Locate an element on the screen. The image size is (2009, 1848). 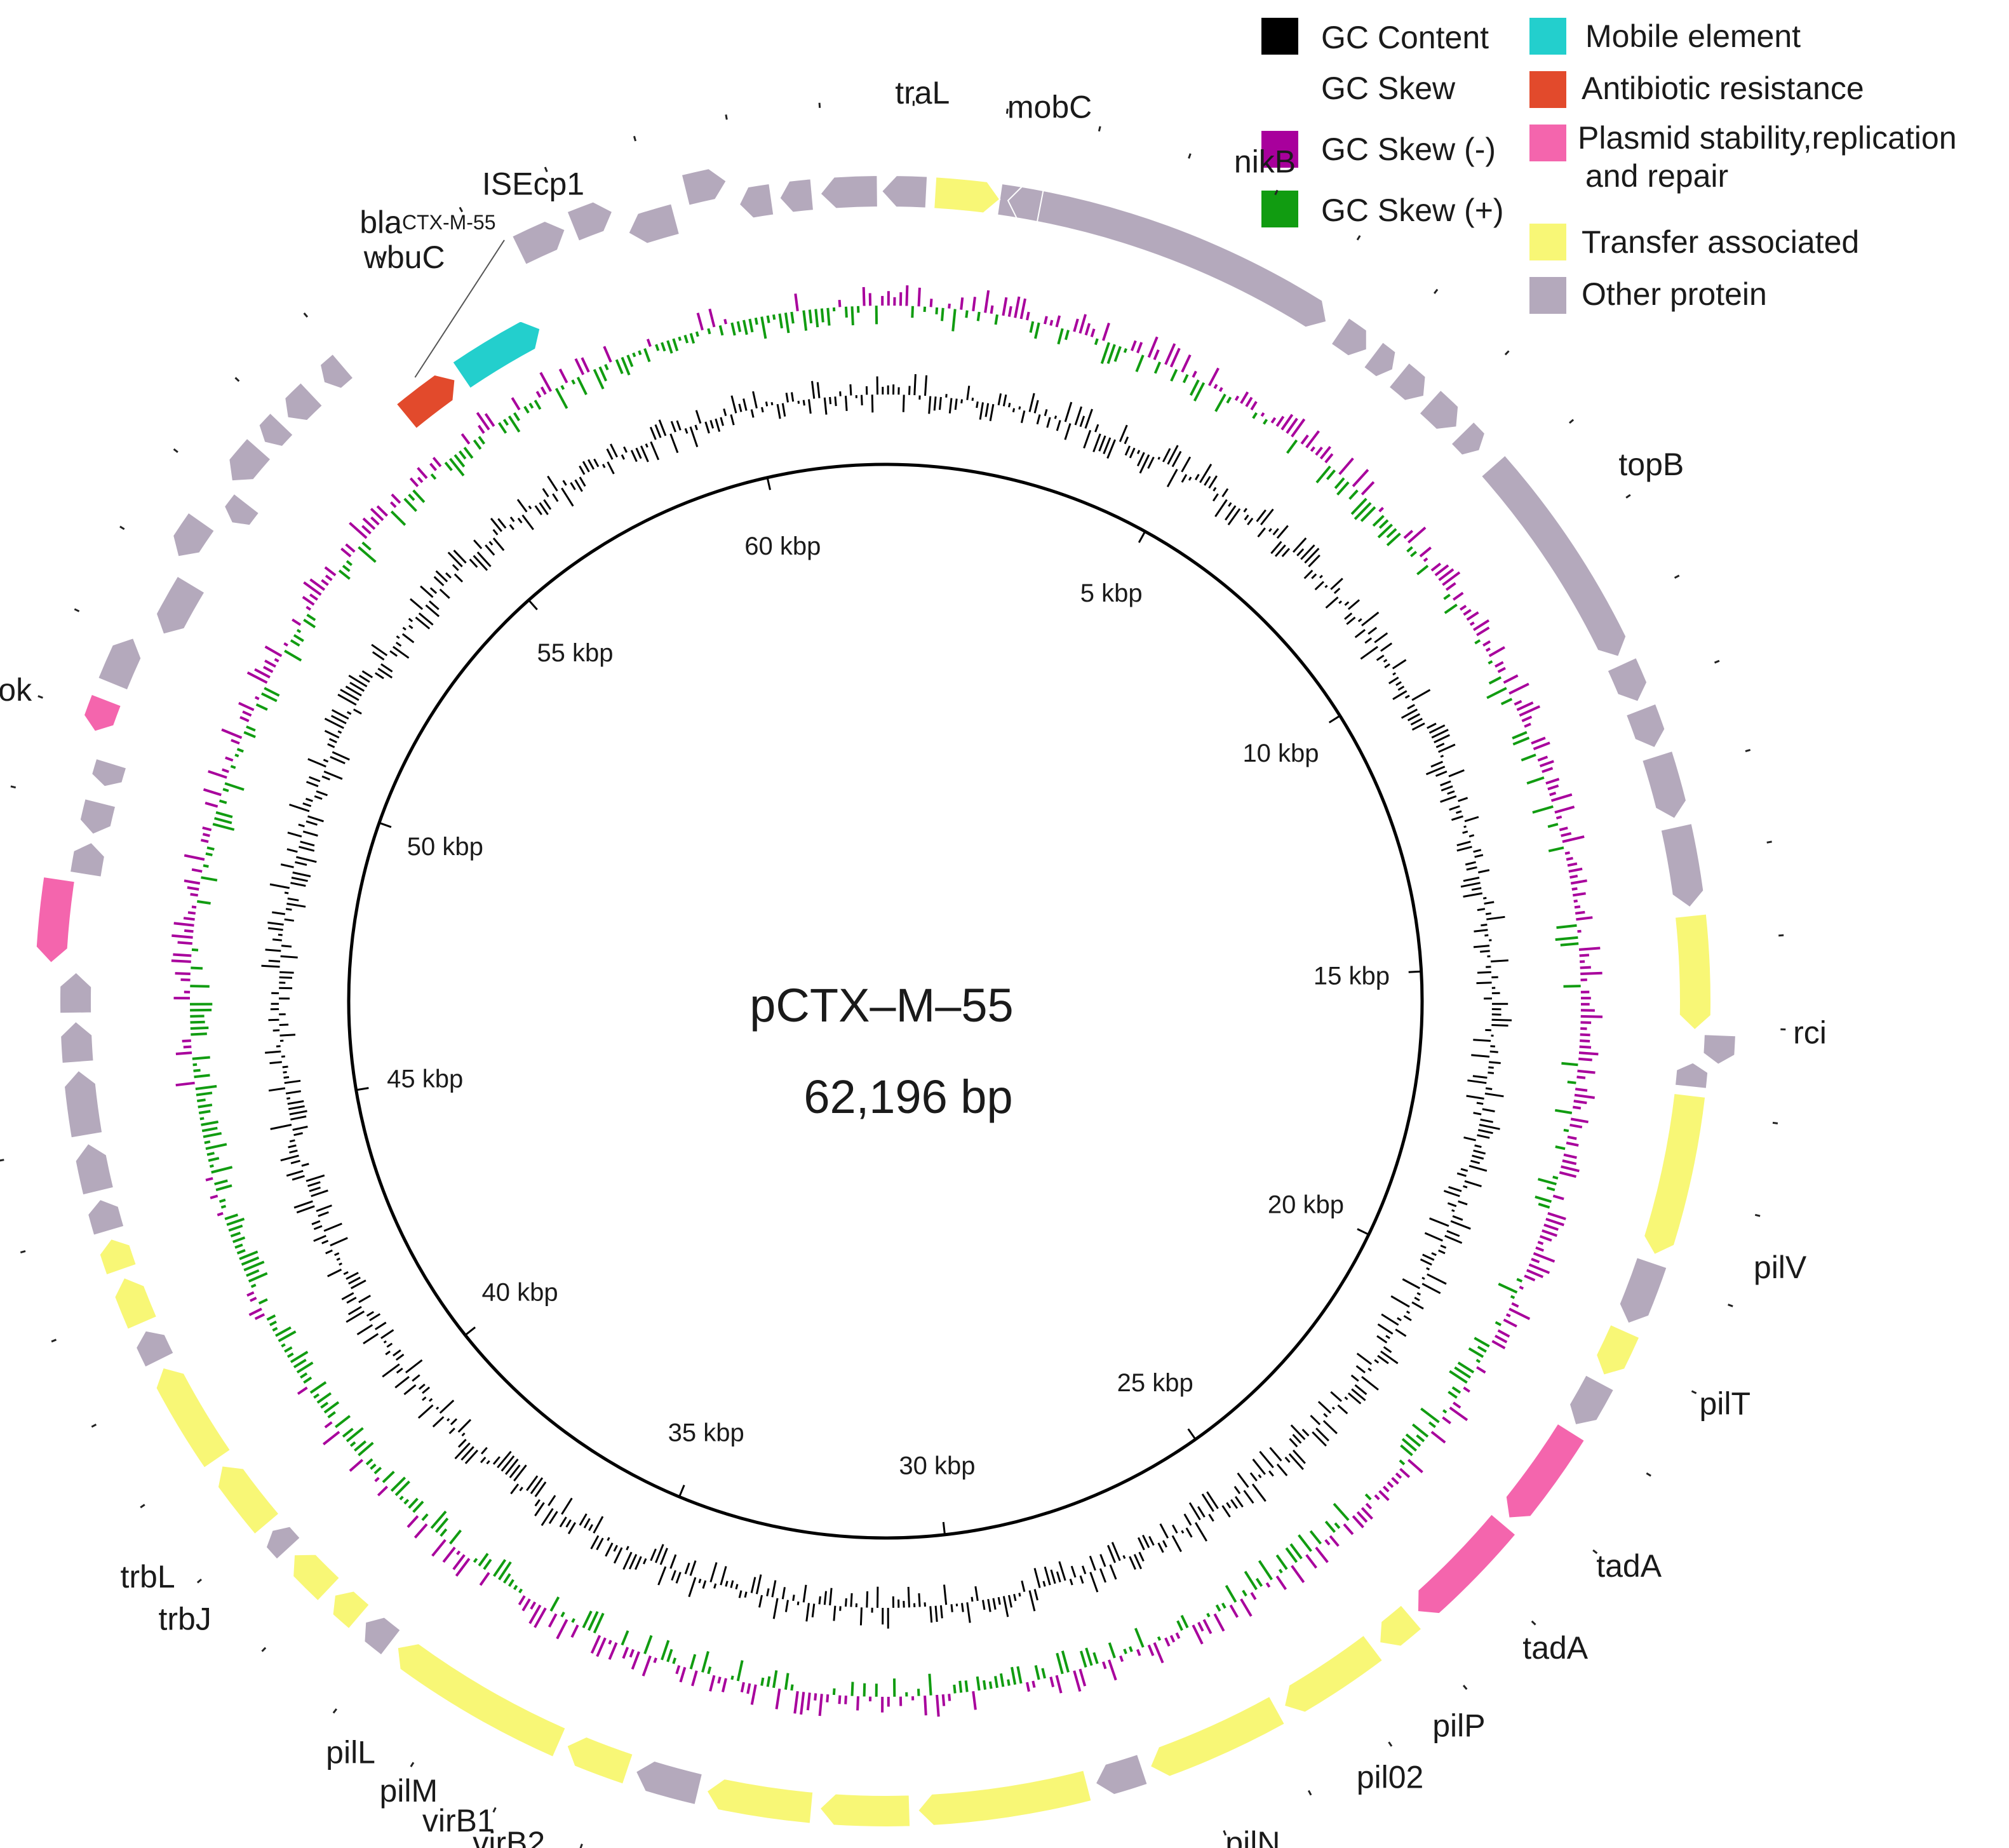
gene-label: blaCTX-M-55 is located at coordinates (427, 222).